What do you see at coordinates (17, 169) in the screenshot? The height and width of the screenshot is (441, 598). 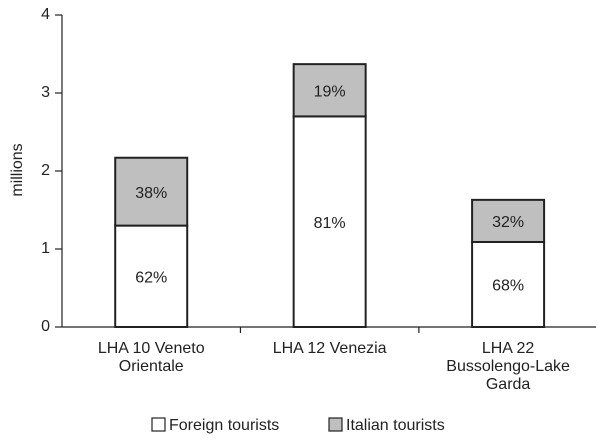 I see `y-axis-label: millions` at bounding box center [17, 169].